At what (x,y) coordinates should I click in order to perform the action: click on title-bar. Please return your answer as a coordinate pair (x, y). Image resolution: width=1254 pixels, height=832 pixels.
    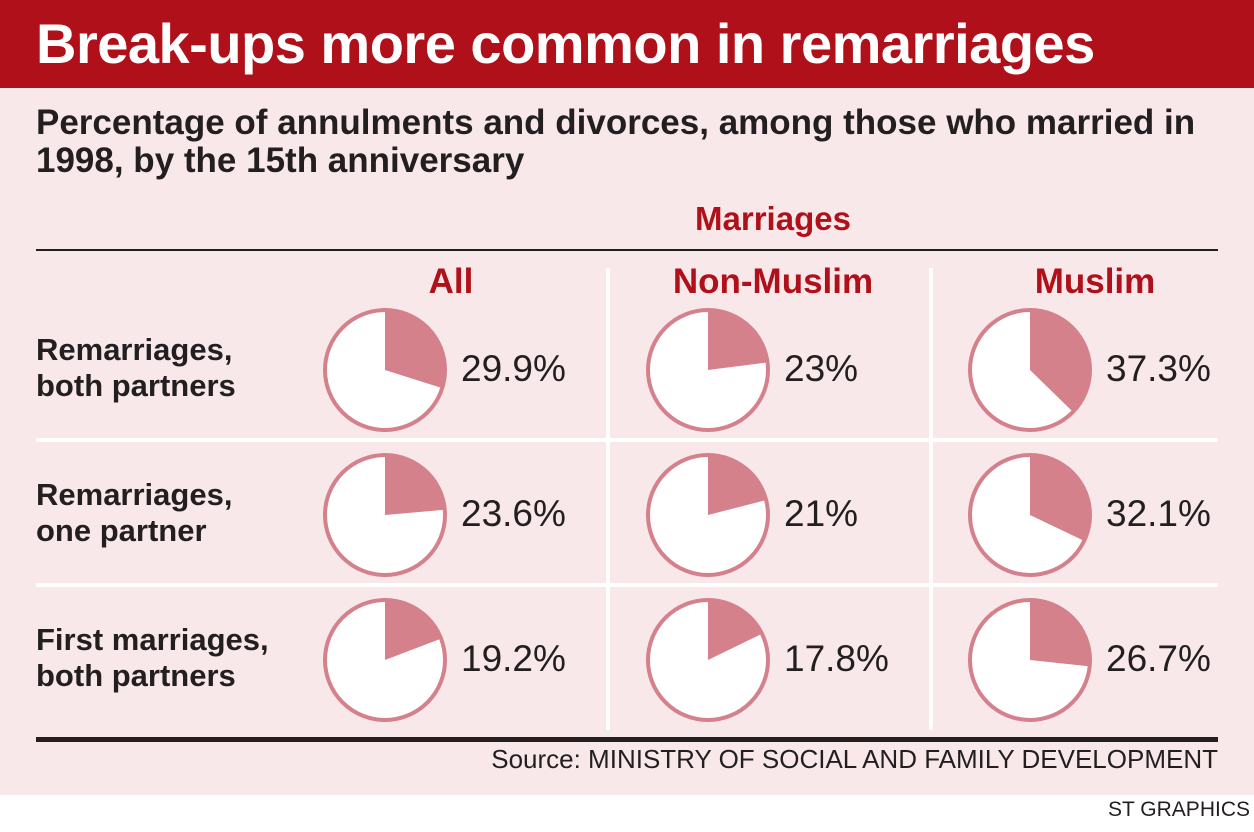
    Looking at the image, I should click on (627, 44).